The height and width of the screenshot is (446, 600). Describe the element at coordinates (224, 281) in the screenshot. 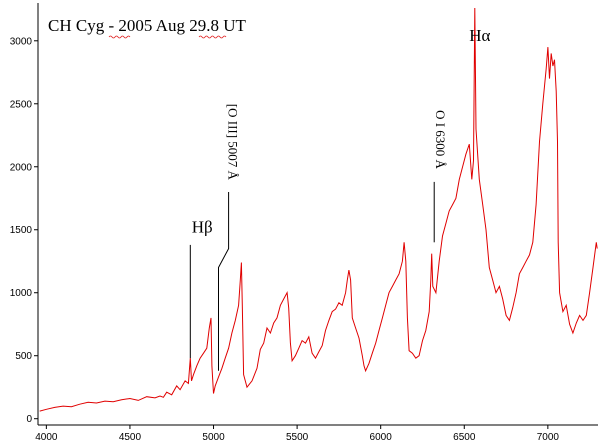

I see `annotation-leader-line` at that location.